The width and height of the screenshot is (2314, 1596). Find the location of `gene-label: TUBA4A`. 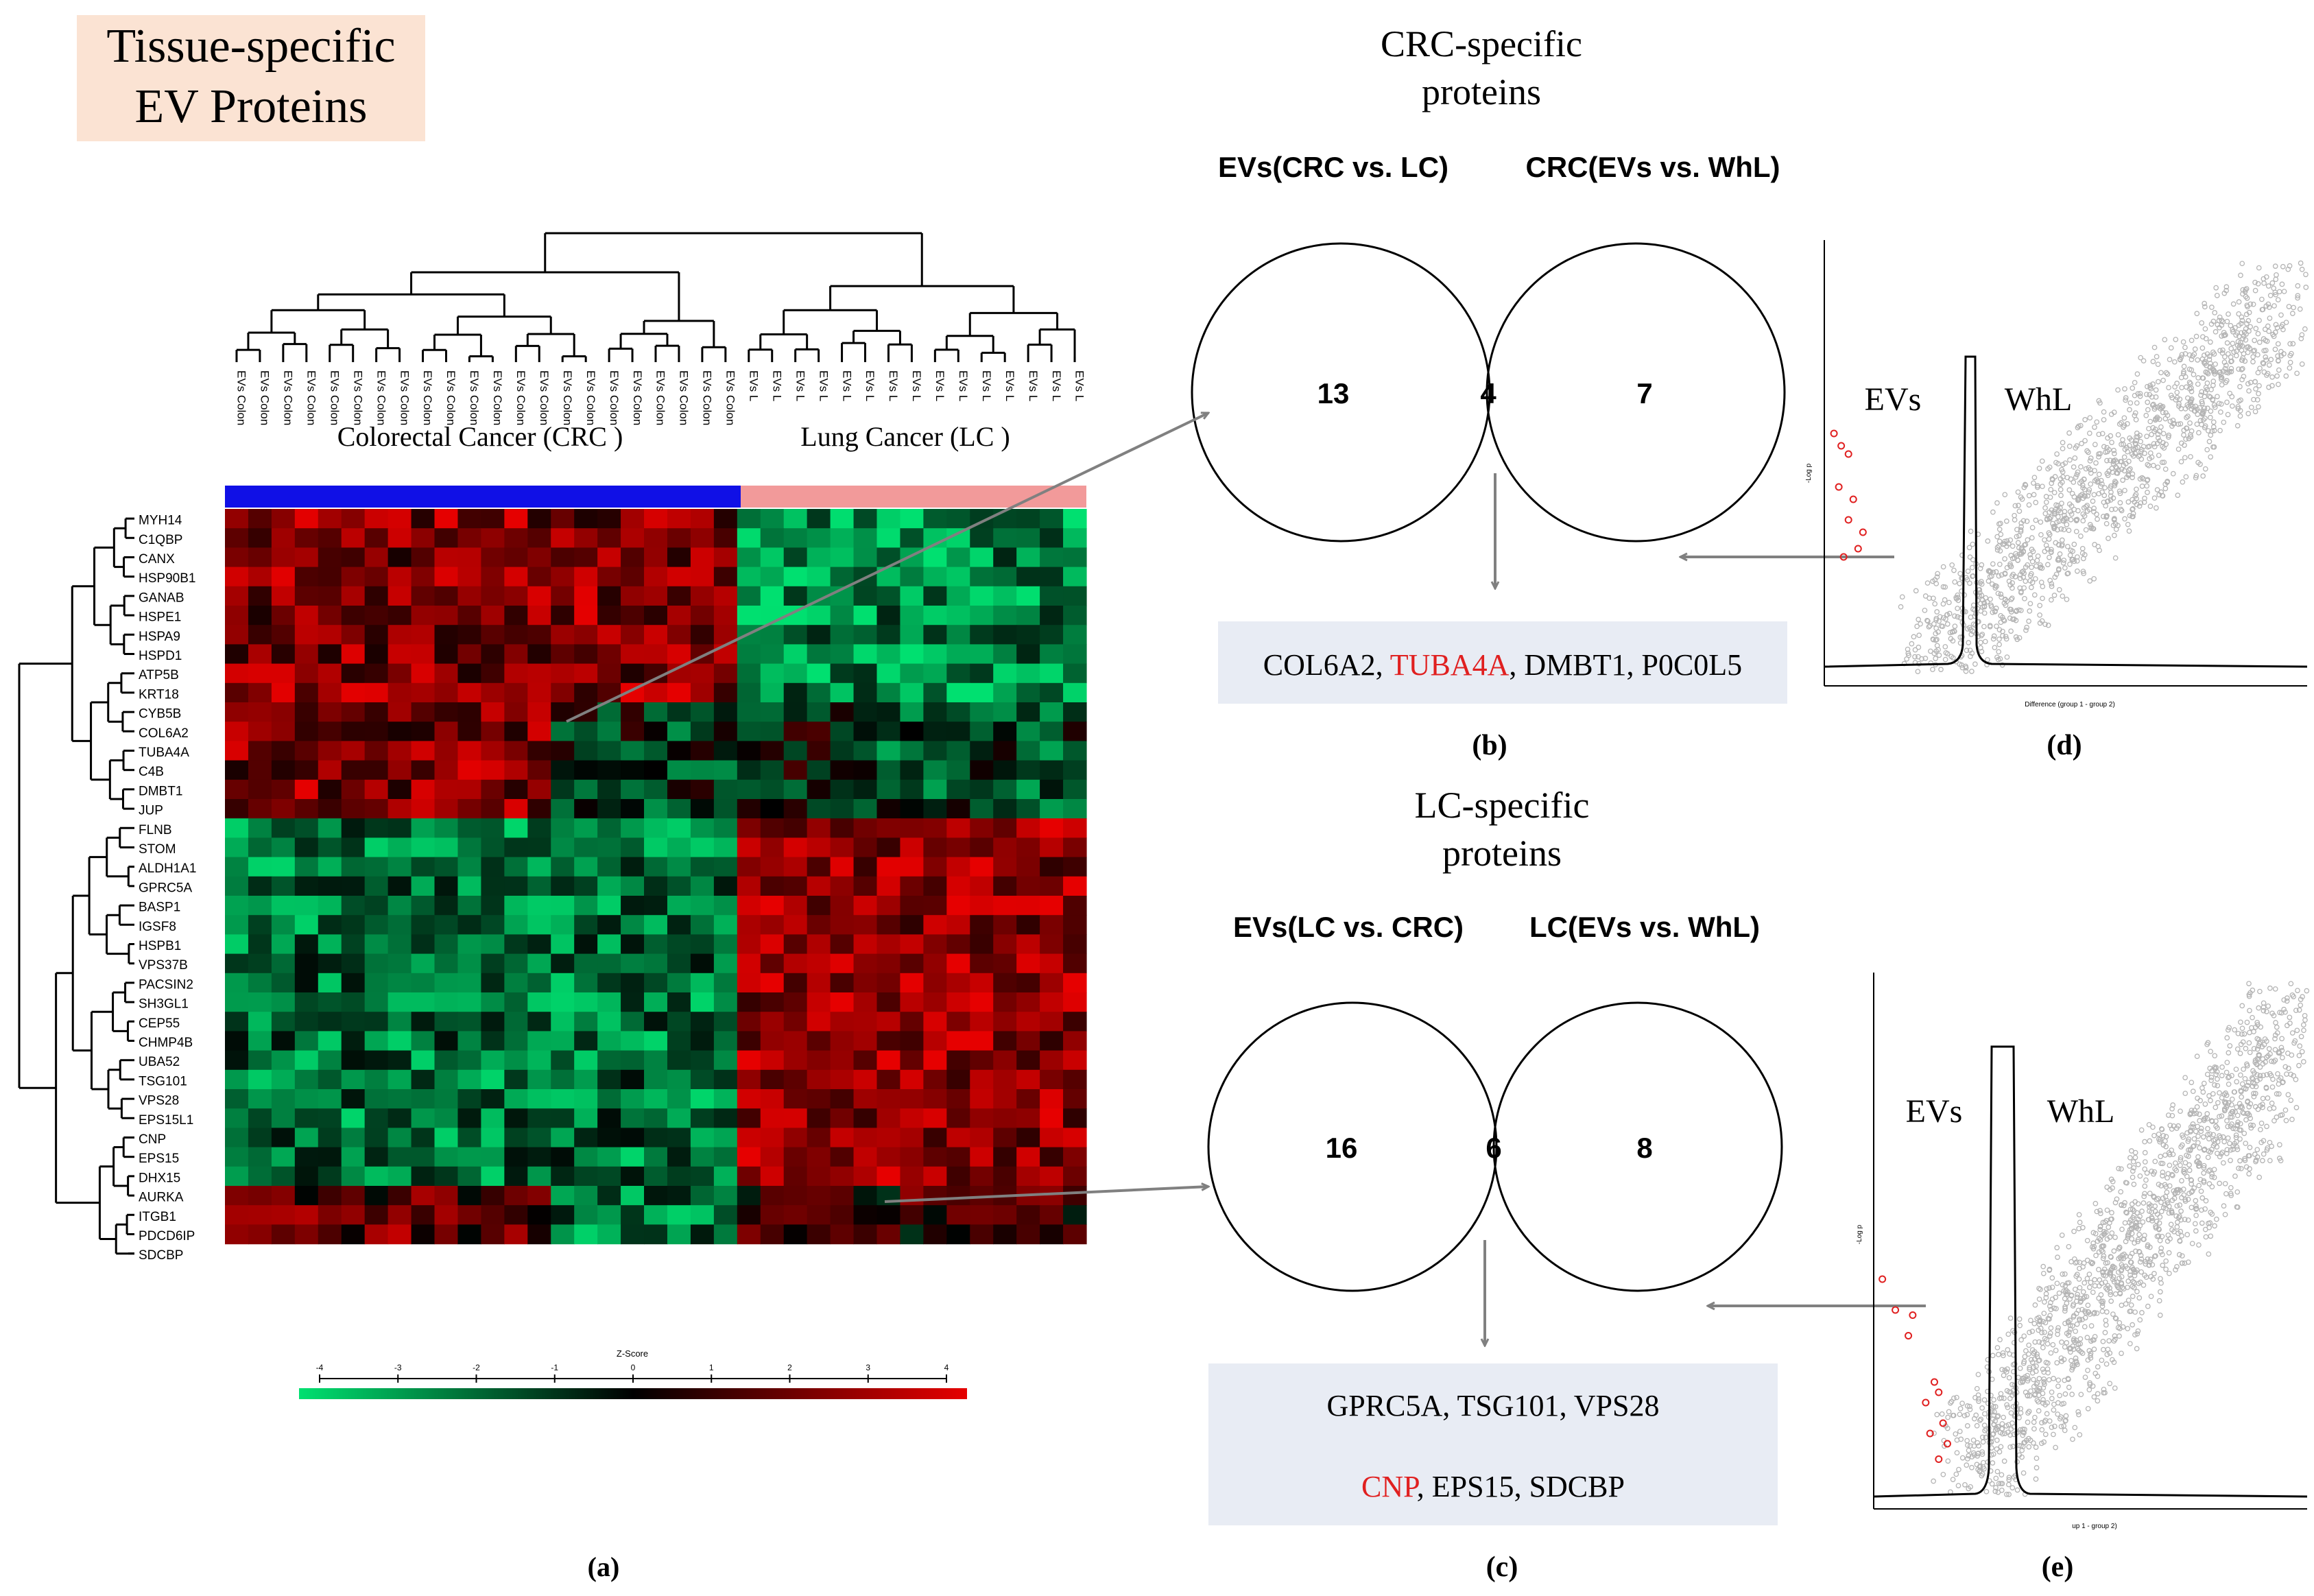

gene-label: TUBA4A is located at coordinates (164, 753).